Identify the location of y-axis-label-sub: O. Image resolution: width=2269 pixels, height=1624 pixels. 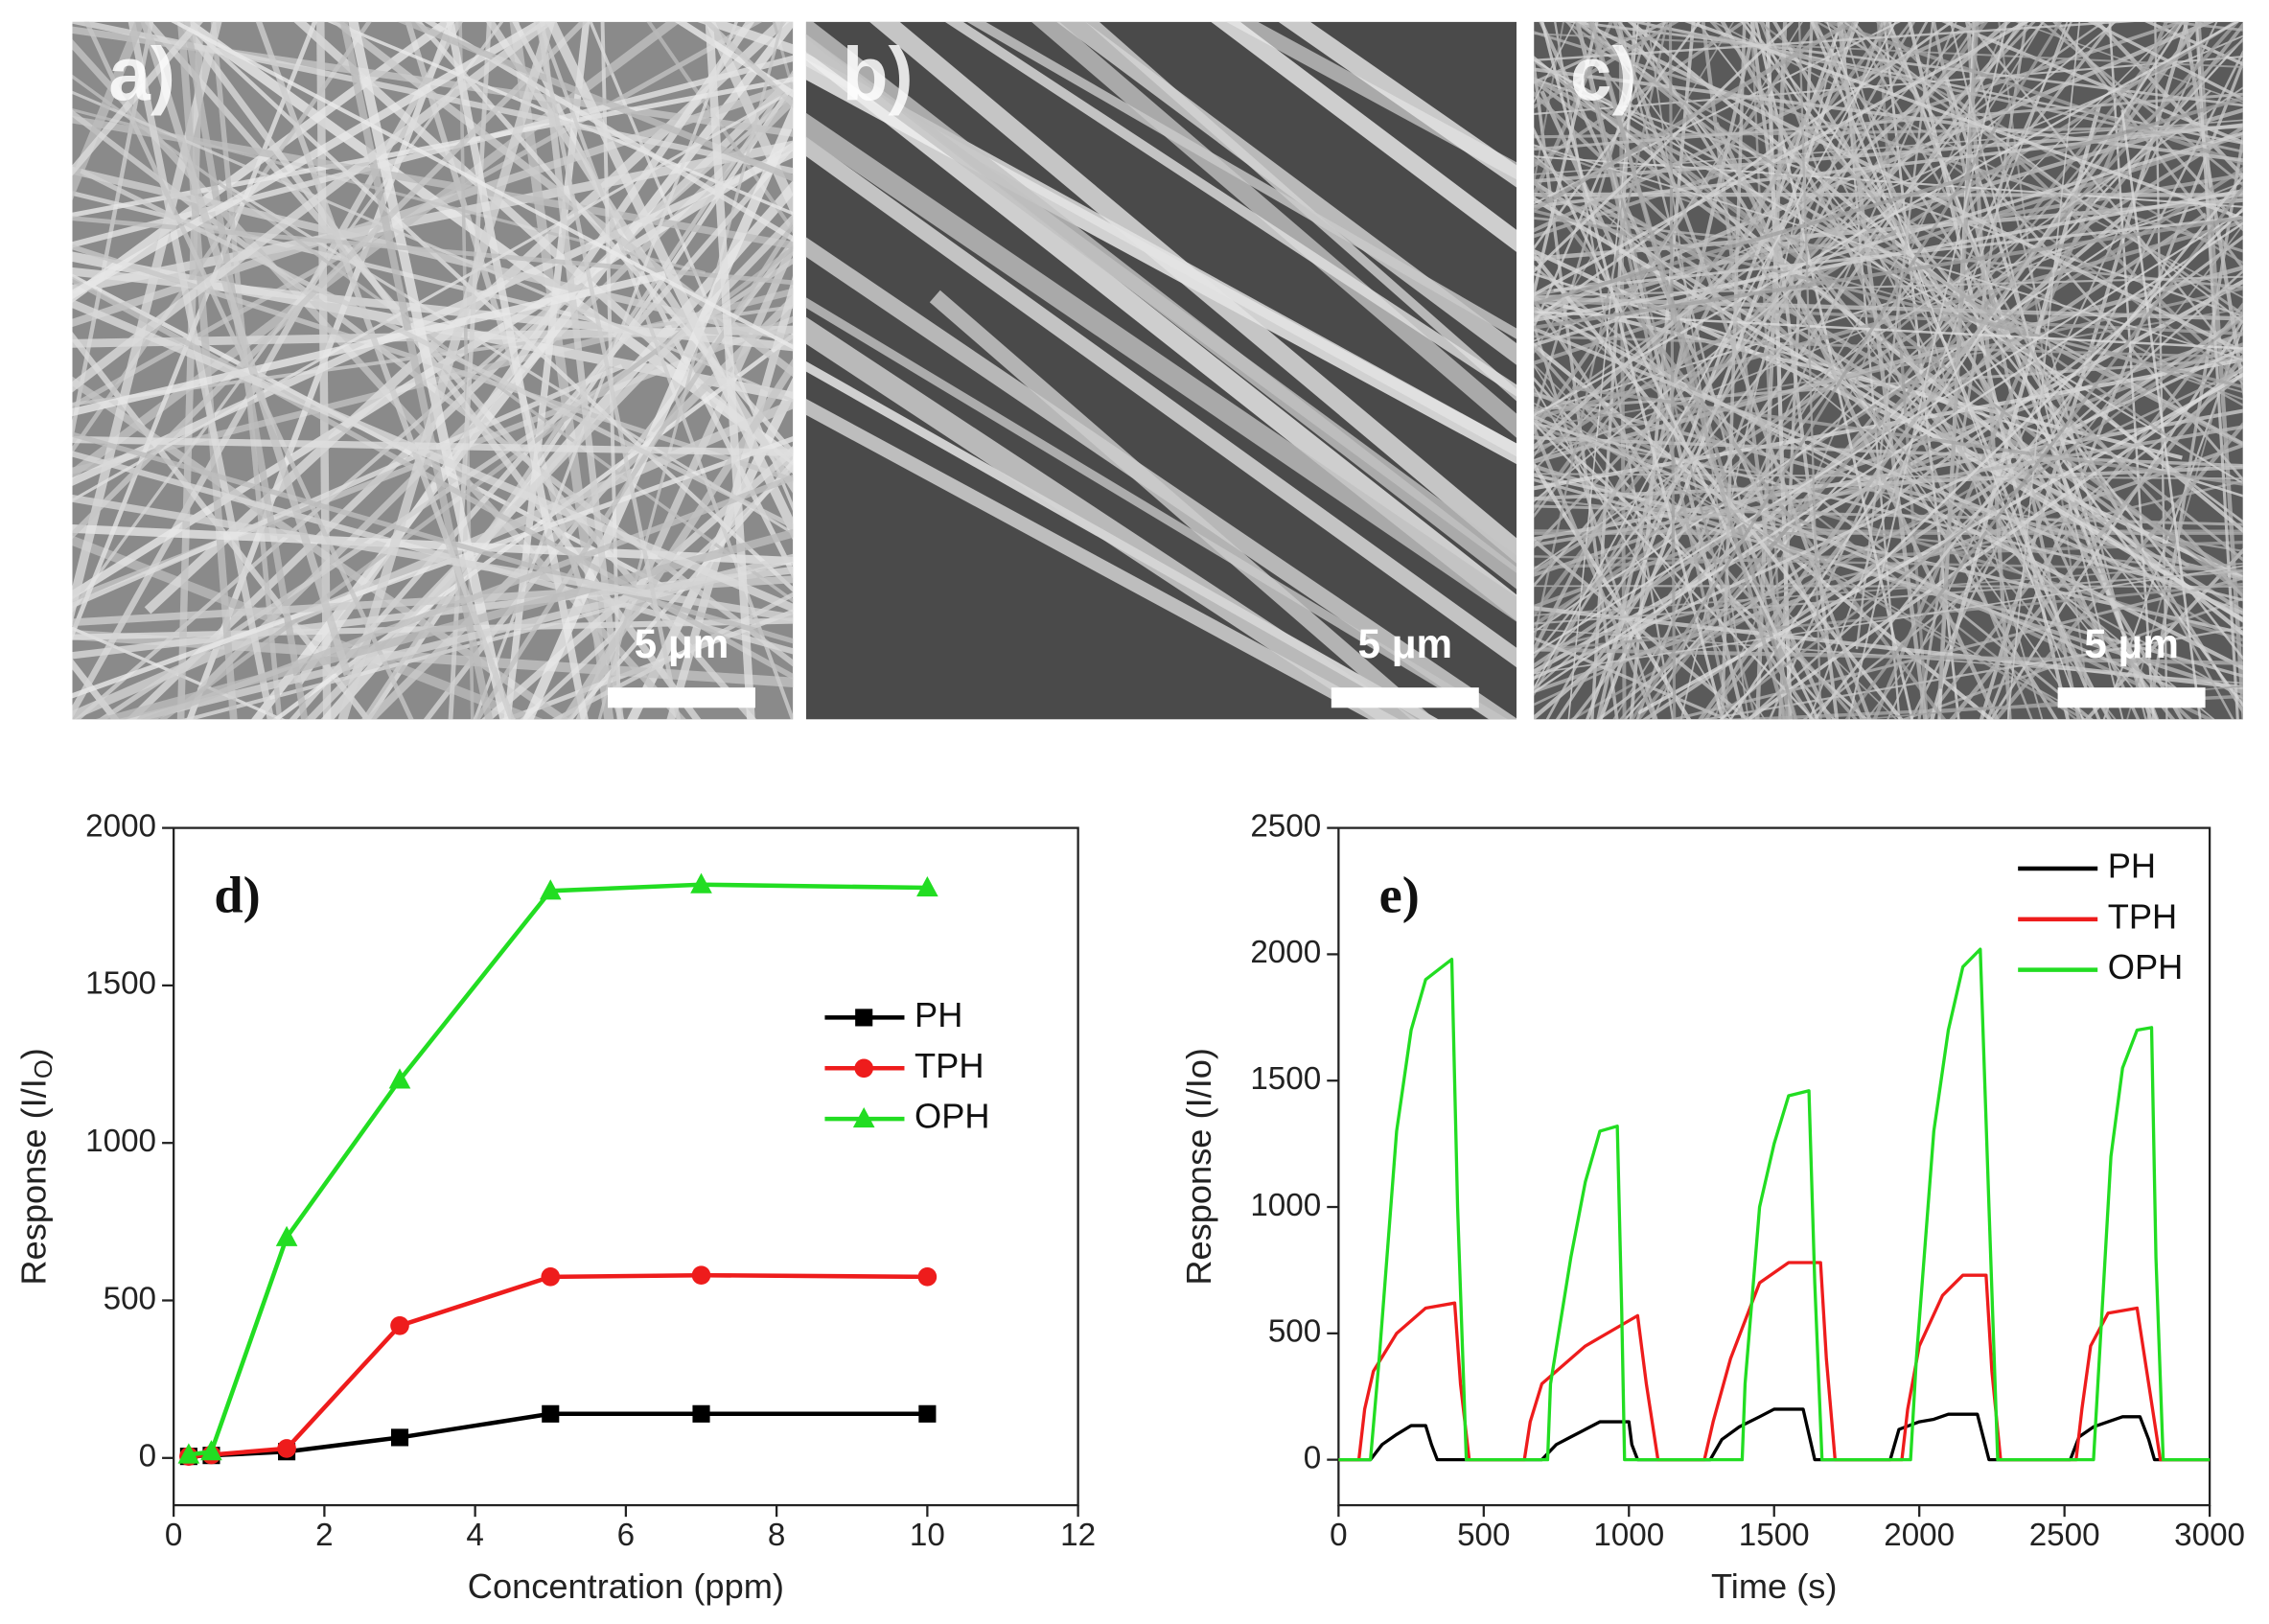
(44, 1069).